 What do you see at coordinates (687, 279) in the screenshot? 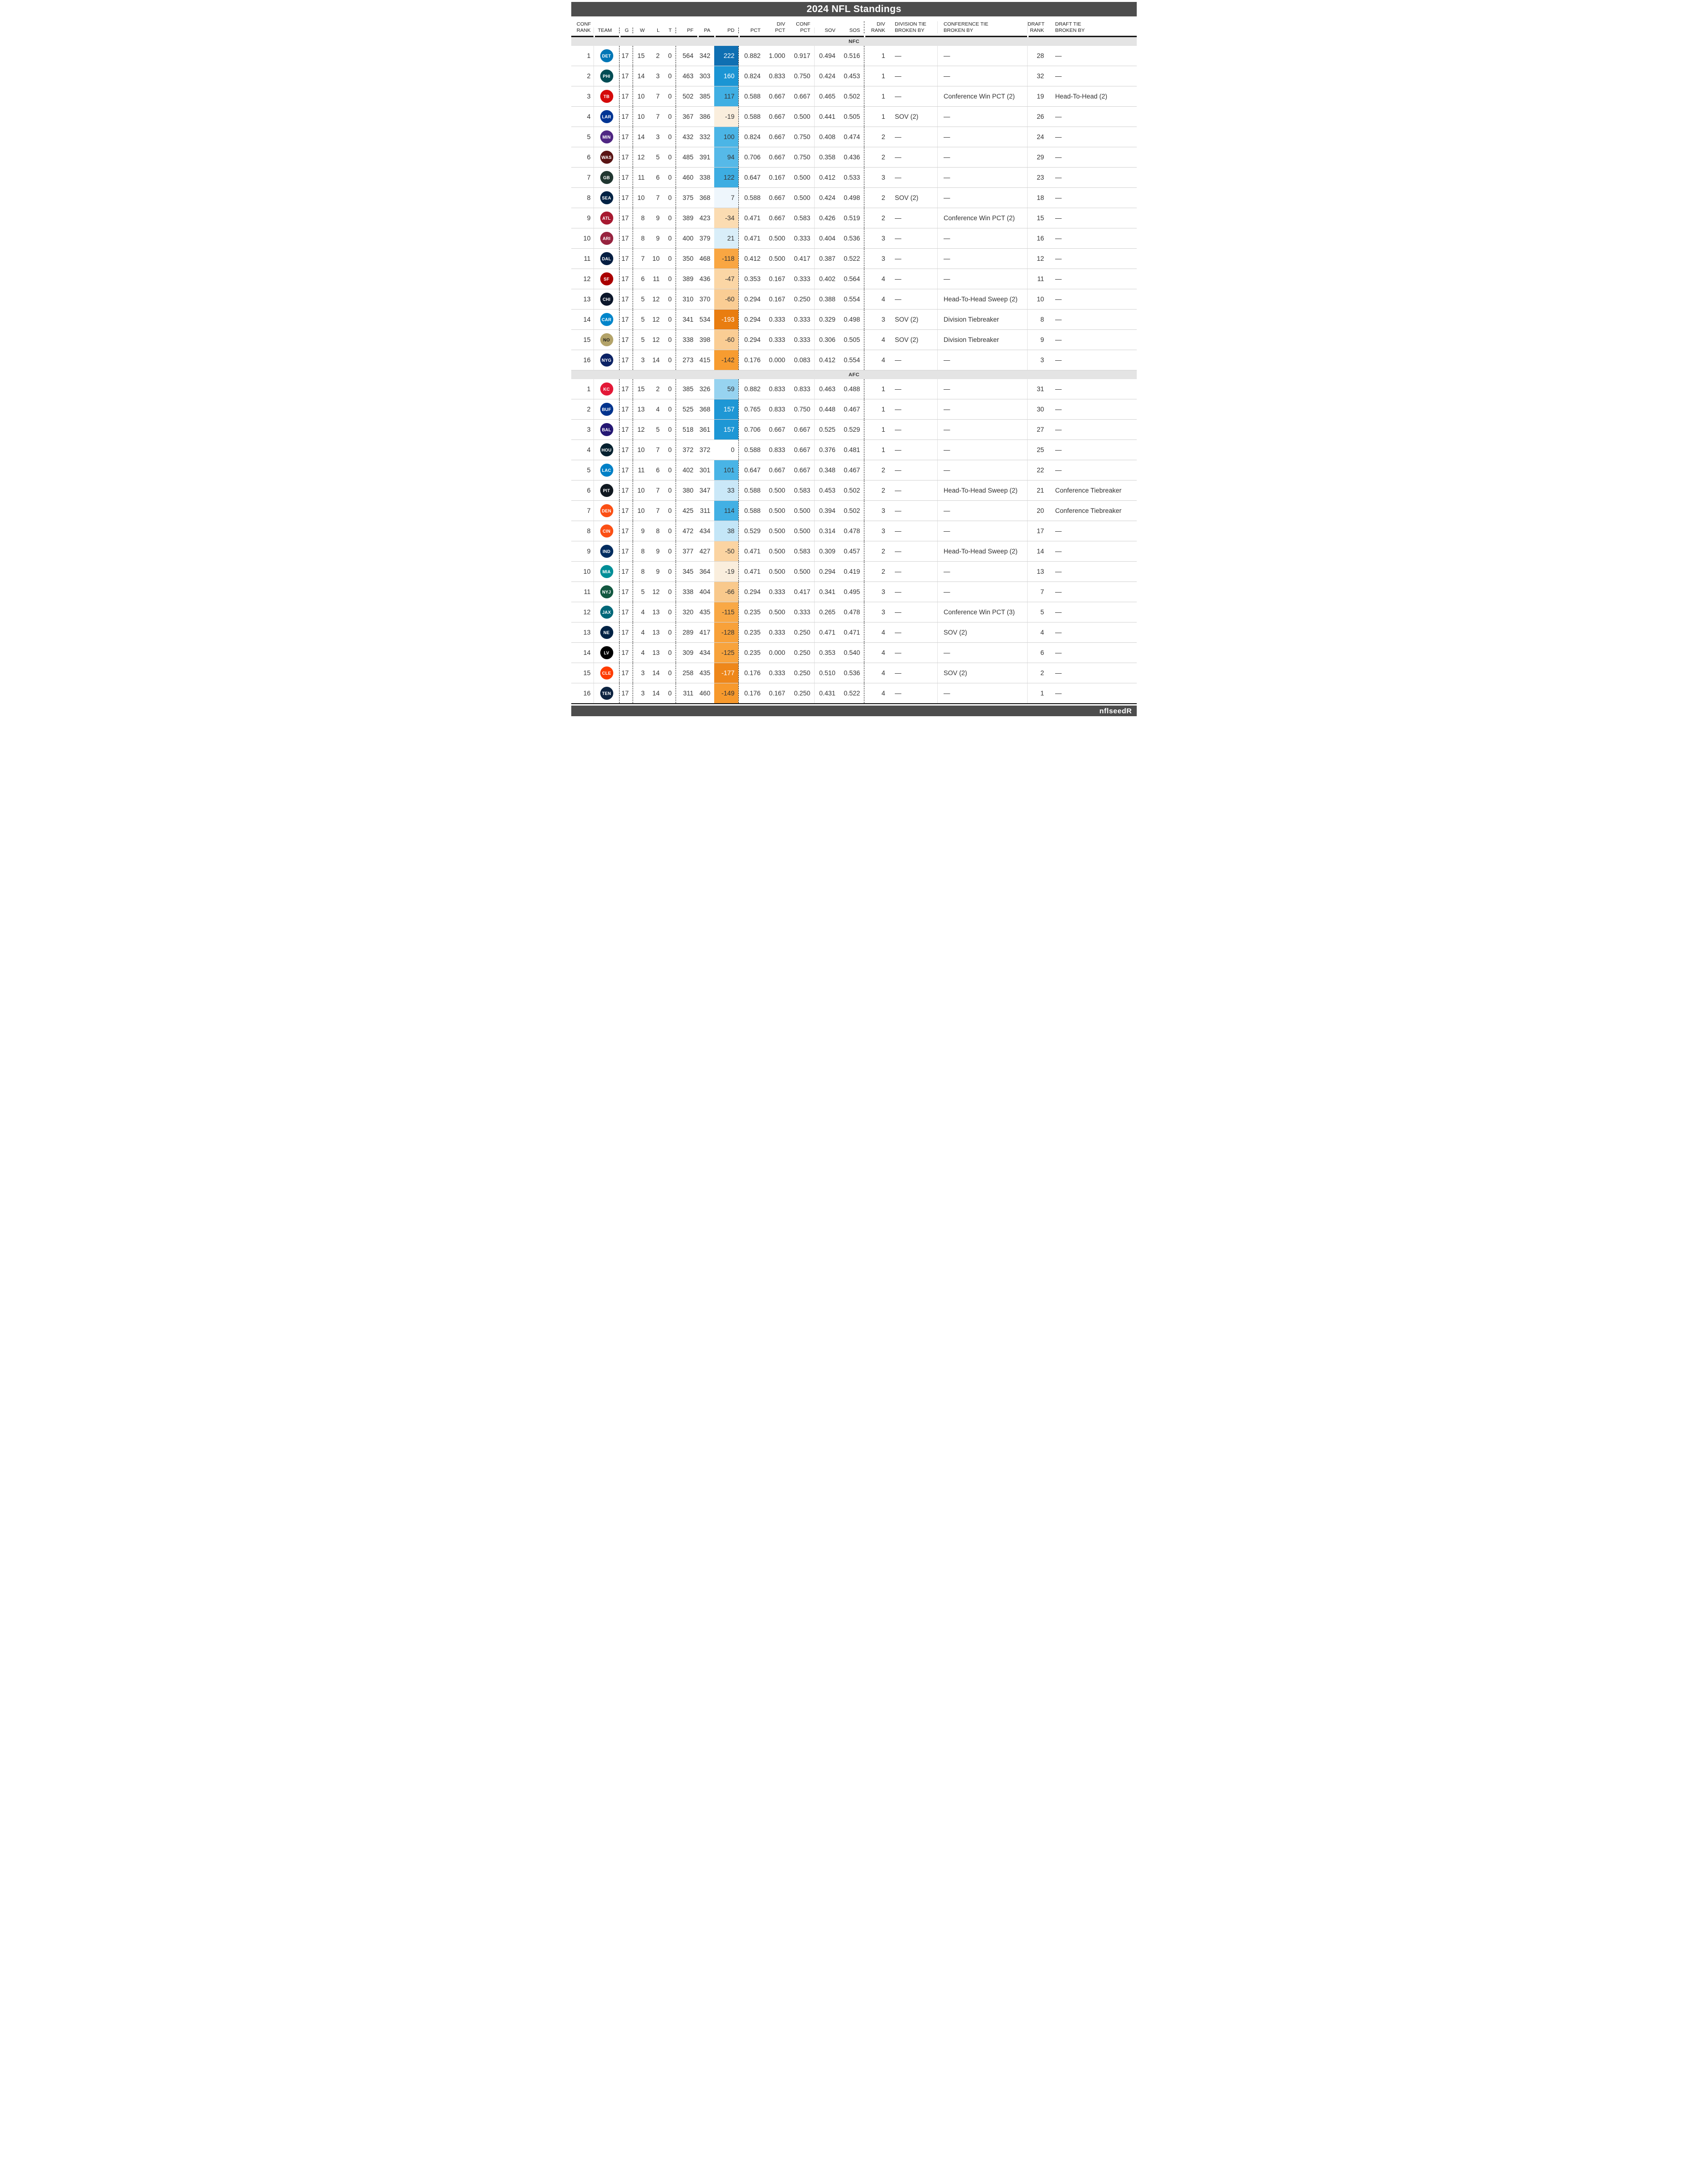
I see `cell-value: 389` at bounding box center [687, 279].